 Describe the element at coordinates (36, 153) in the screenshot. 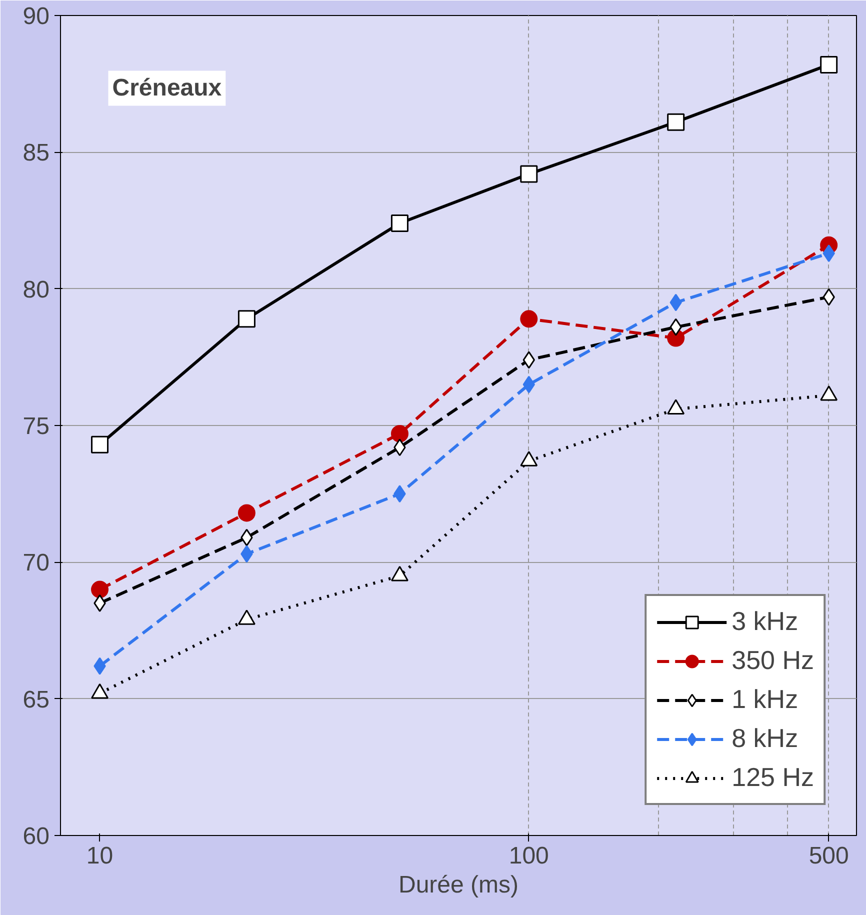

I see `y-tick-label: 85` at that location.